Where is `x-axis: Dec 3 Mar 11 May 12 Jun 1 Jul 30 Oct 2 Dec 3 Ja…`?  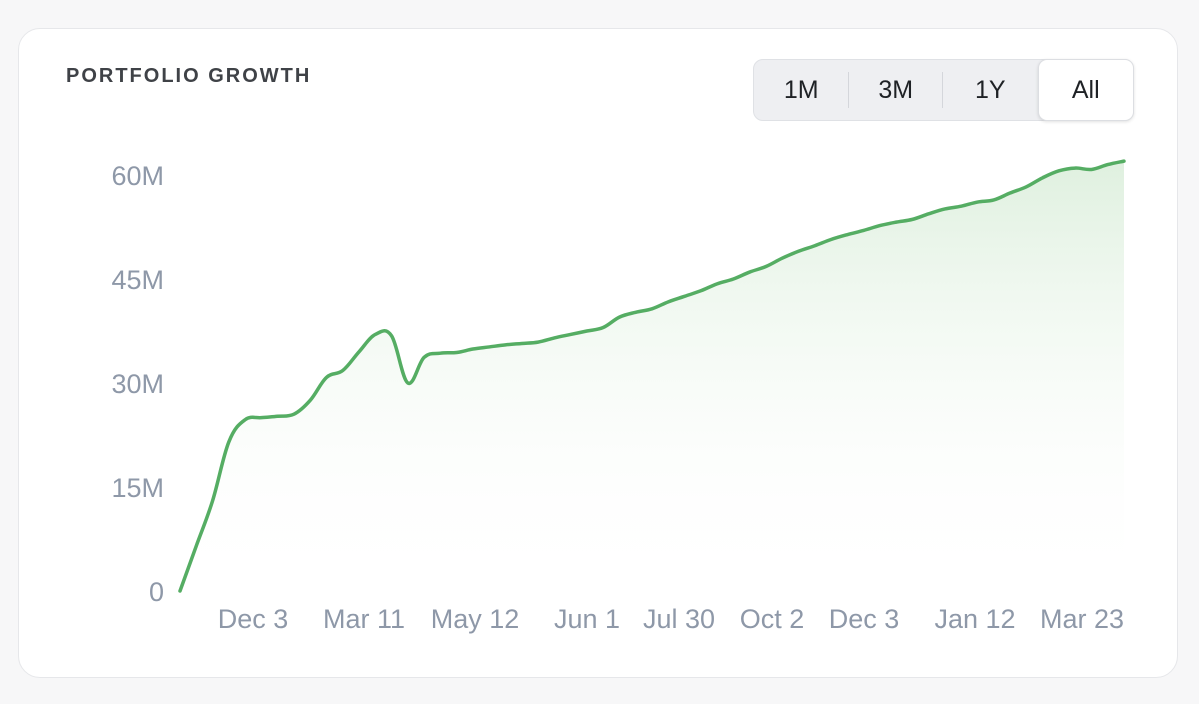
x-axis: Dec 3 Mar 11 May 12 Jun 1 Jul 30 Oct 2 Dec 3 Ja… is located at coordinates (671, 619).